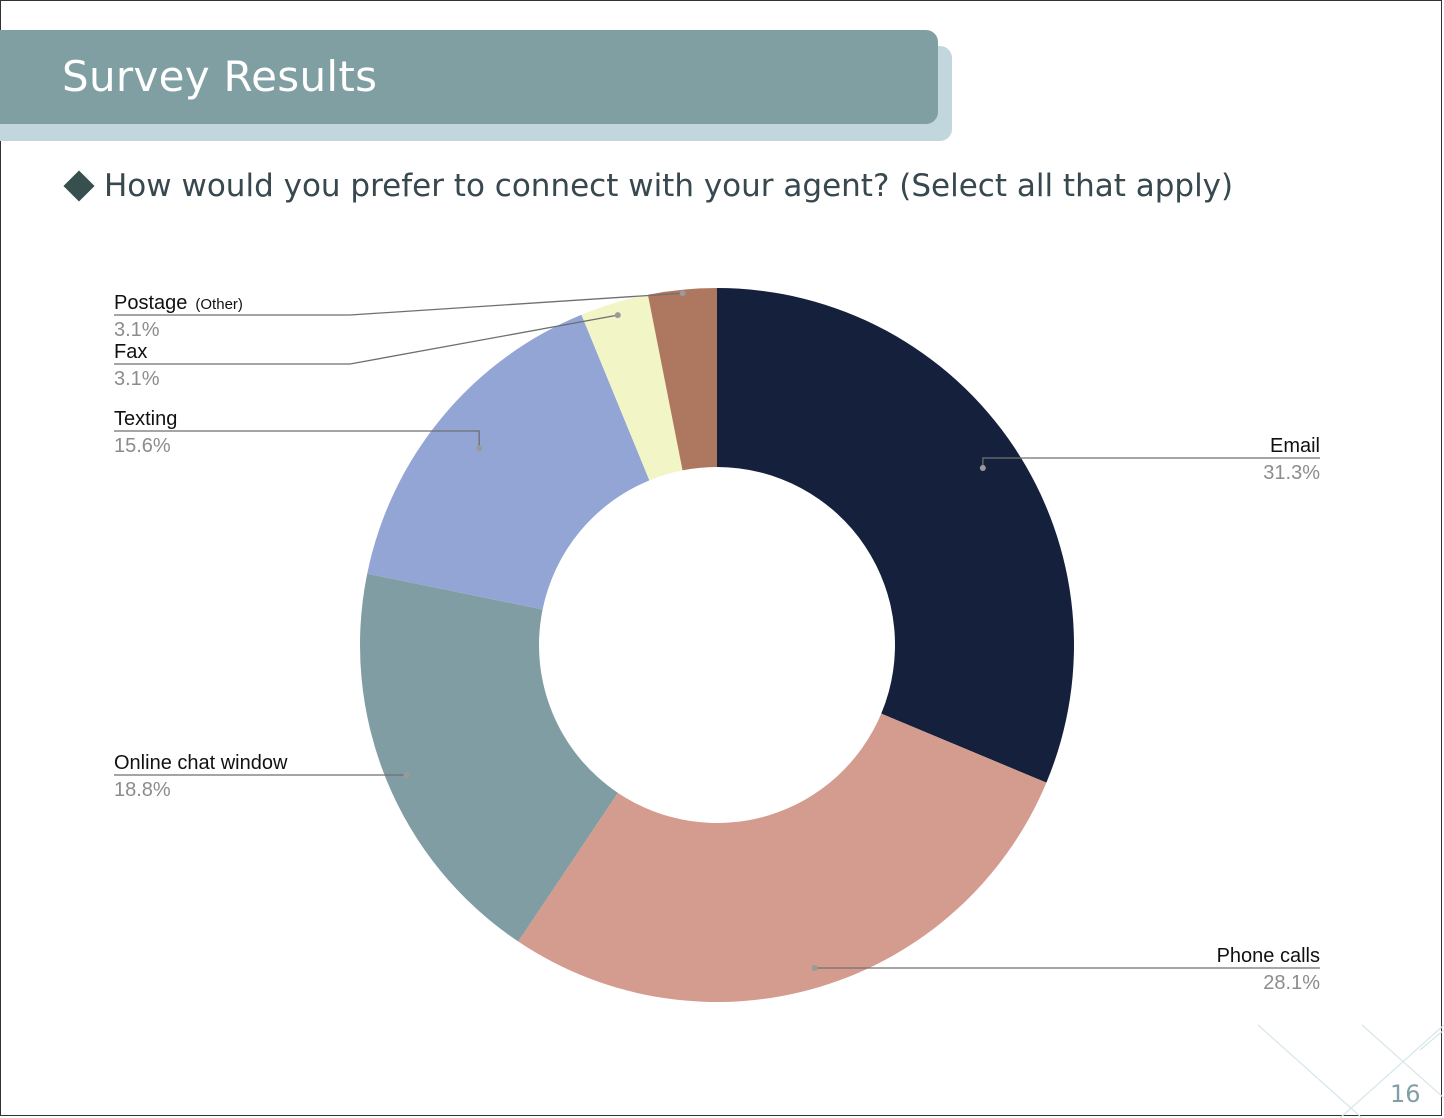 The height and width of the screenshot is (1118, 1444). I want to click on category-name-phone-calls: Phone calls, so click(1268, 956).